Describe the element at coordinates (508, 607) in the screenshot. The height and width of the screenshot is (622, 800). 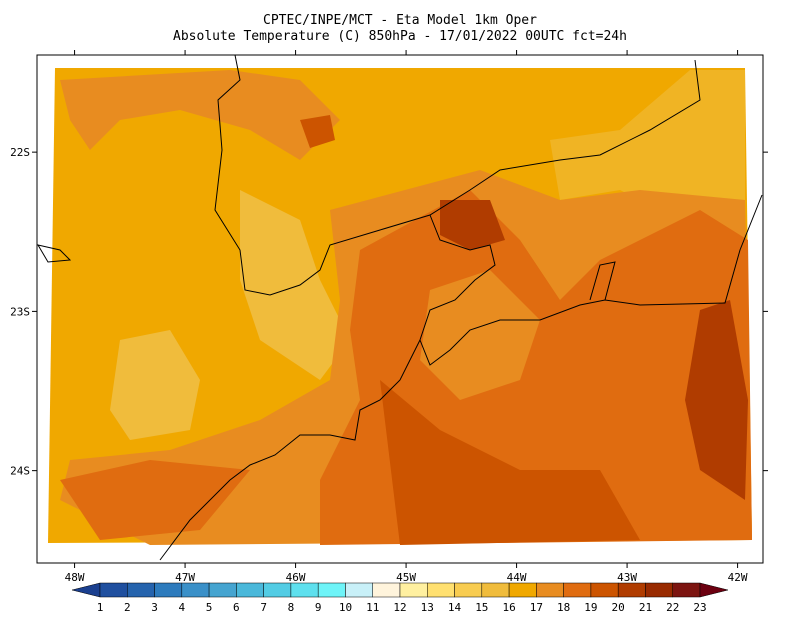
I see `colorbar-label: 16` at that location.